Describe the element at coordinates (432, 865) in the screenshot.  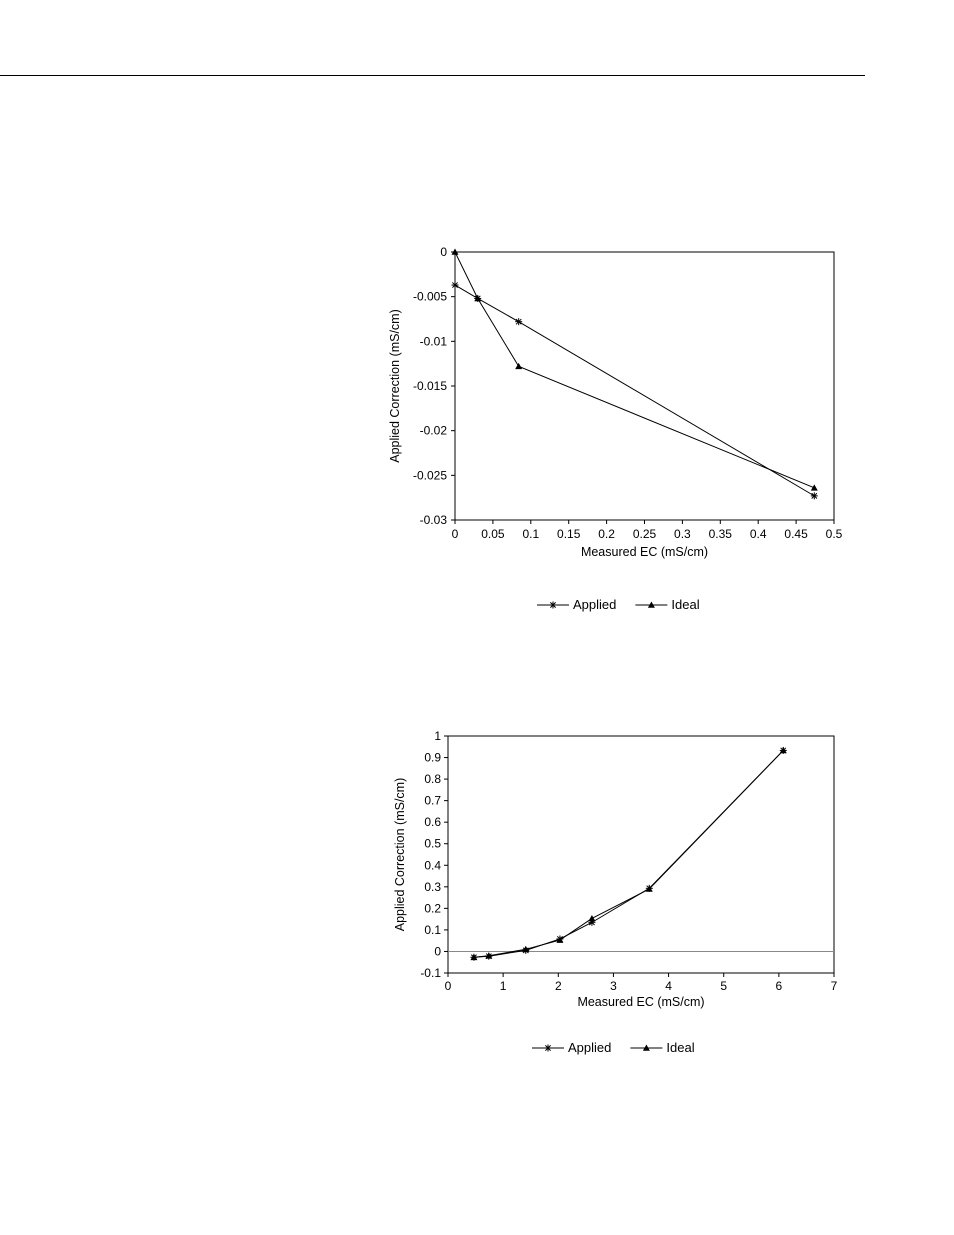
I see `y-tick-label: 0.4` at that location.